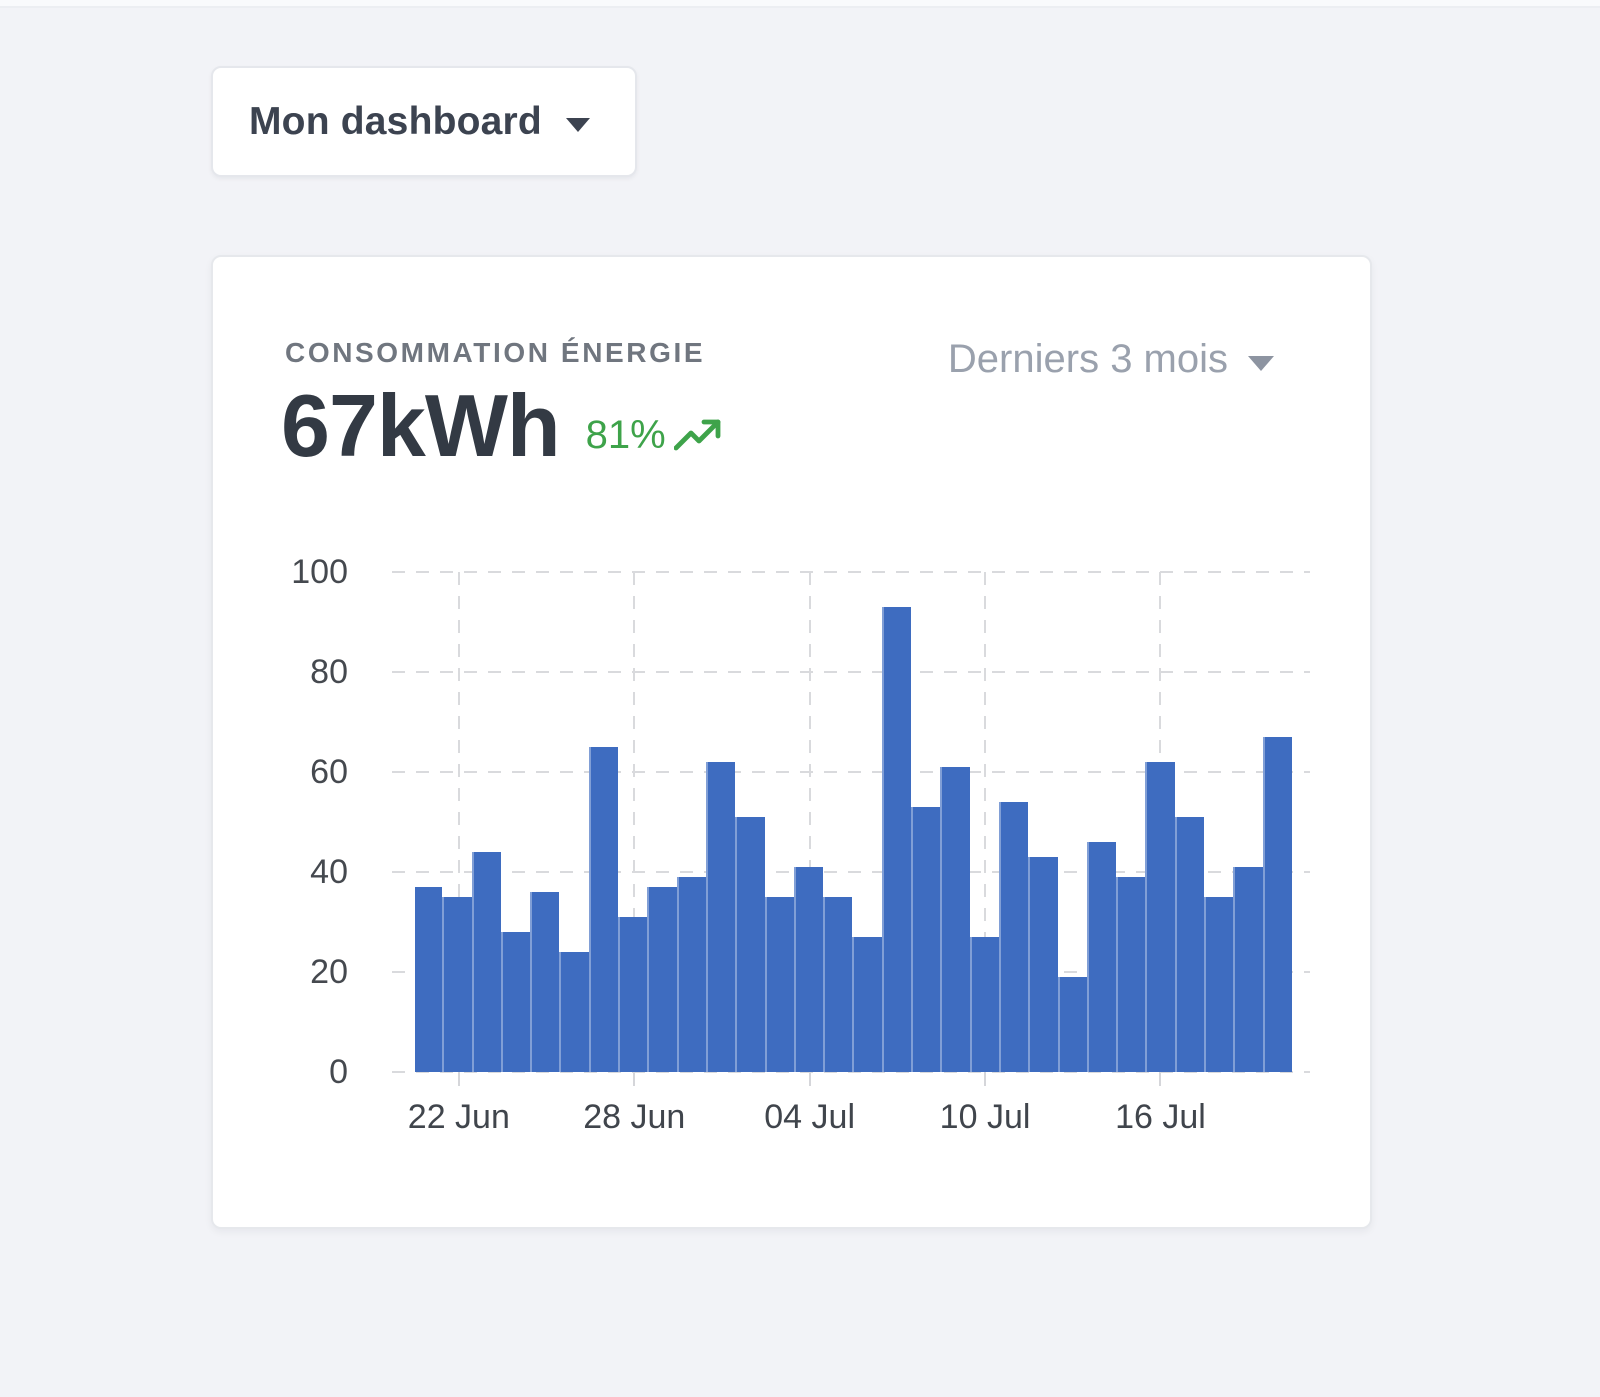  Describe the element at coordinates (634, 1117) in the screenshot. I see `x-axis-label: 28 Jun` at that location.